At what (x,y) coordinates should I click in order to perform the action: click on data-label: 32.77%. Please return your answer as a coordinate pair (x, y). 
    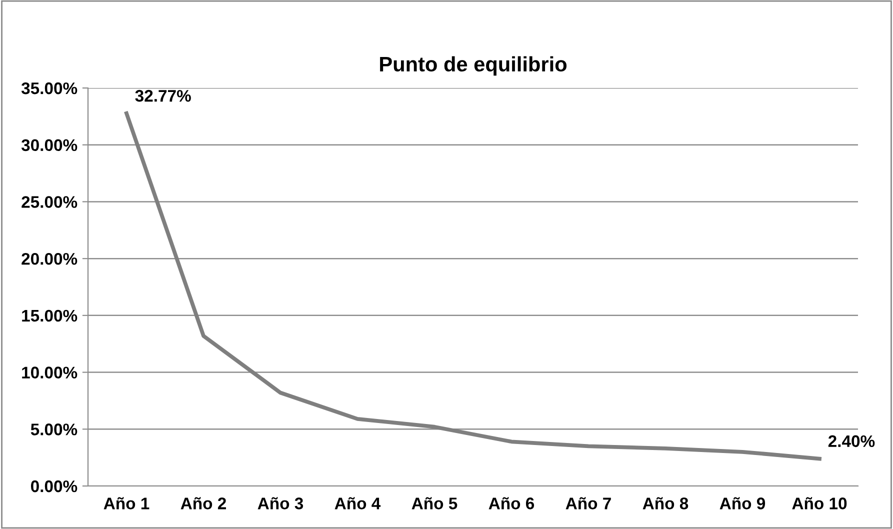
    Looking at the image, I should click on (163, 96).